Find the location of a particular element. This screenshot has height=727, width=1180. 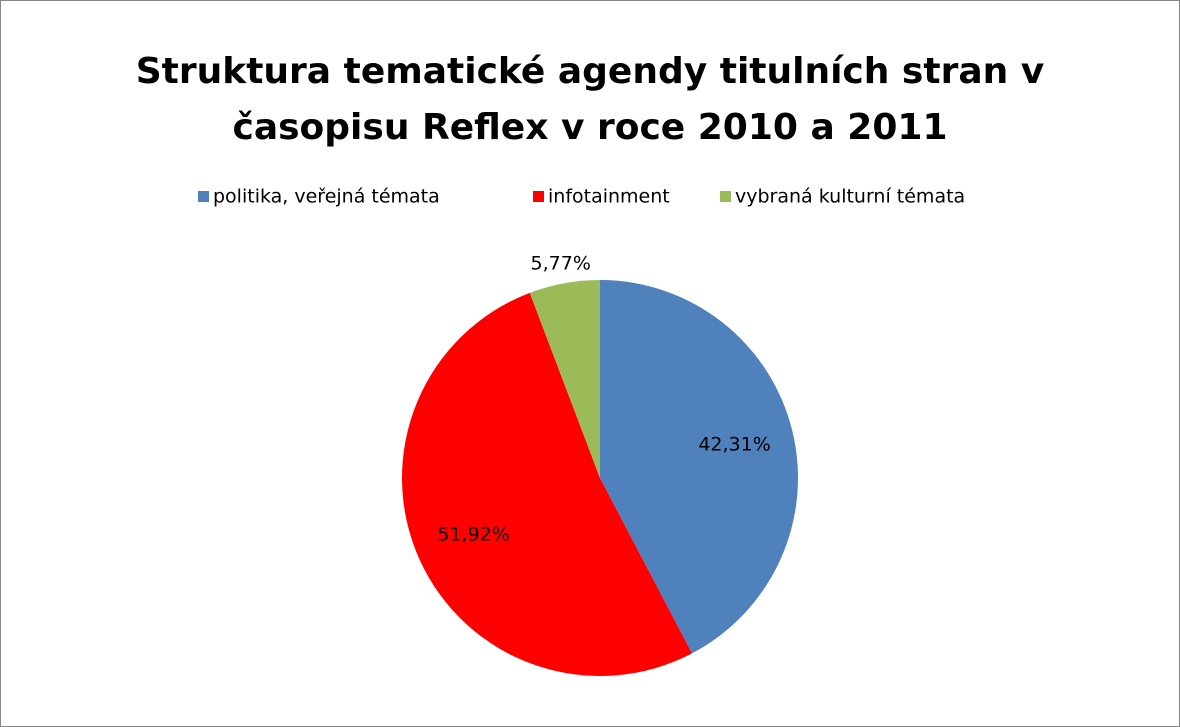

data-label: 5,77% is located at coordinates (561, 263).